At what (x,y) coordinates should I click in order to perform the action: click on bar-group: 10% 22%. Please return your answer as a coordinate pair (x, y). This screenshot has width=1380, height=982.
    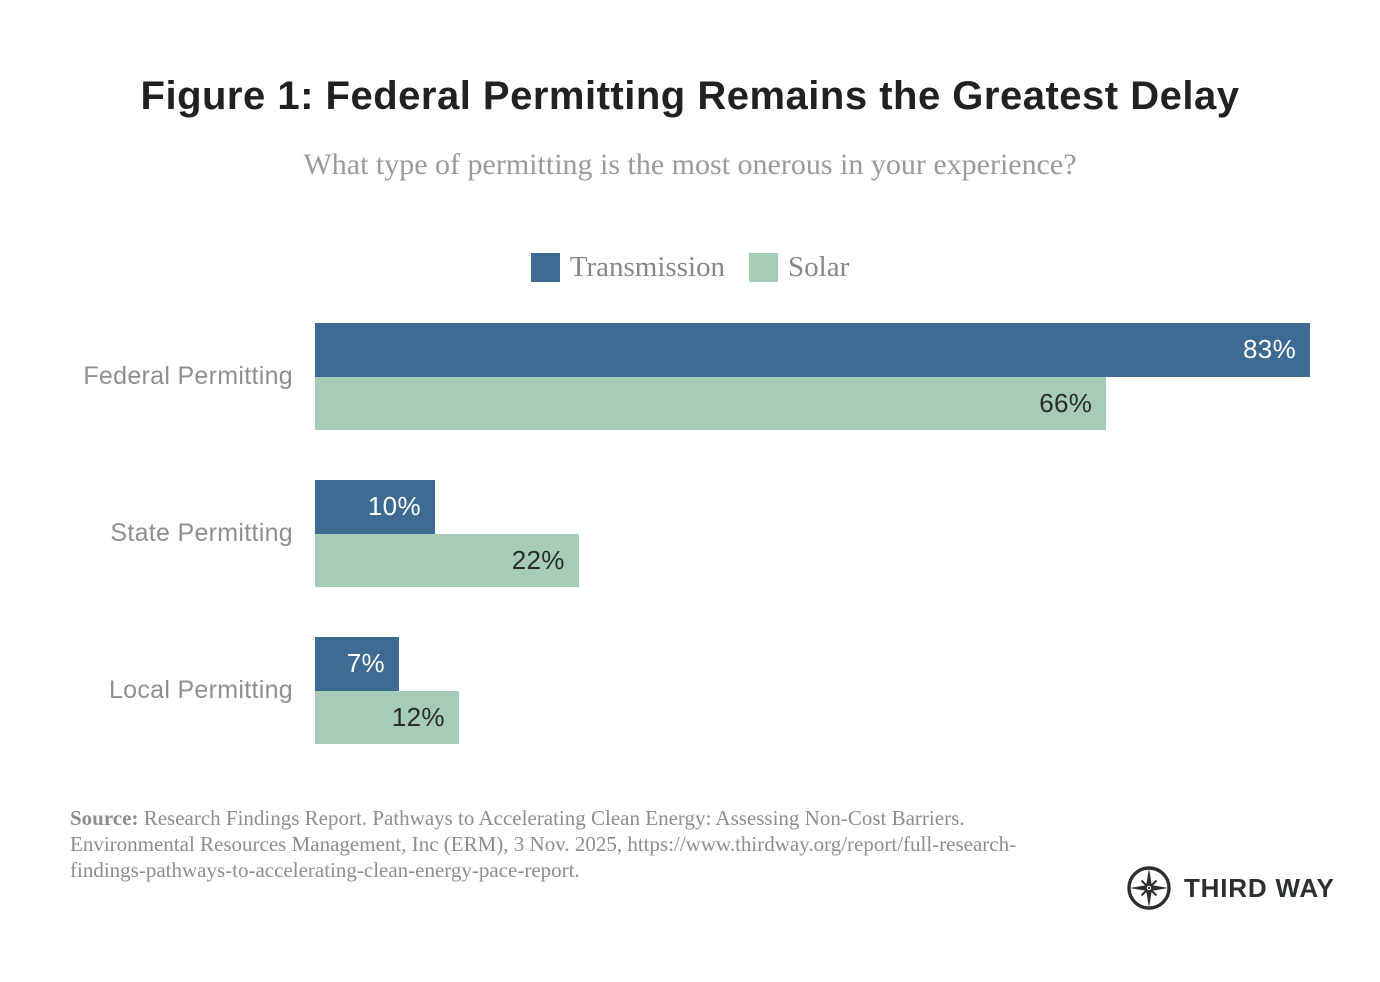
    Looking at the image, I should click on (812, 533).